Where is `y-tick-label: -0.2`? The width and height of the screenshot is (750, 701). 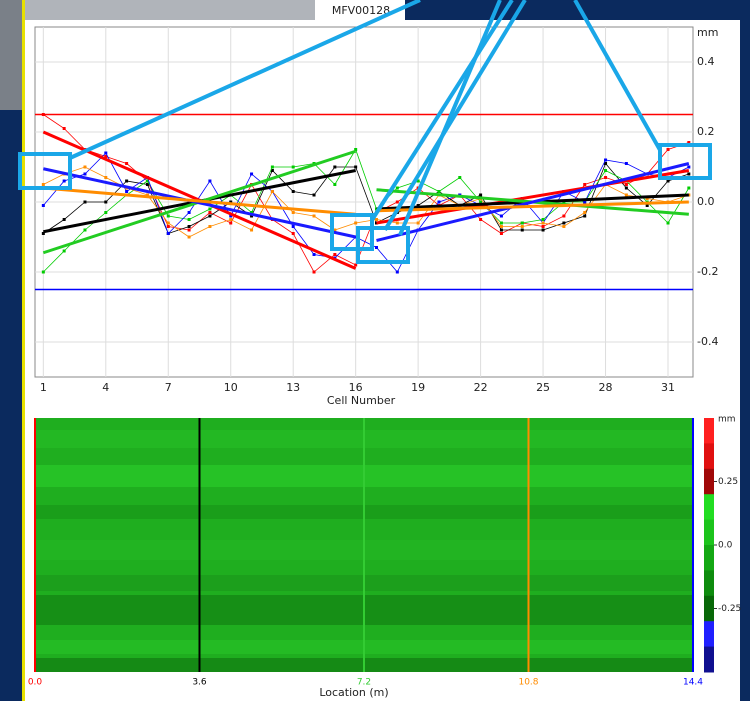
y-tick-label: -0.2 is located at coordinates (707, 271).